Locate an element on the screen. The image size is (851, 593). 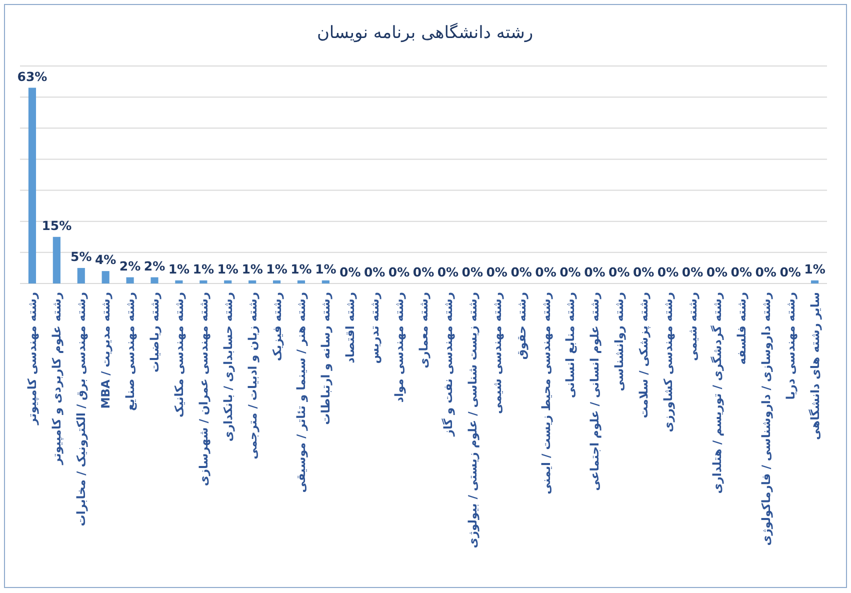
x-tick-label: رشته داروسازی / داروشناسی / فارماکولوژی is located at coordinates (765, 419).